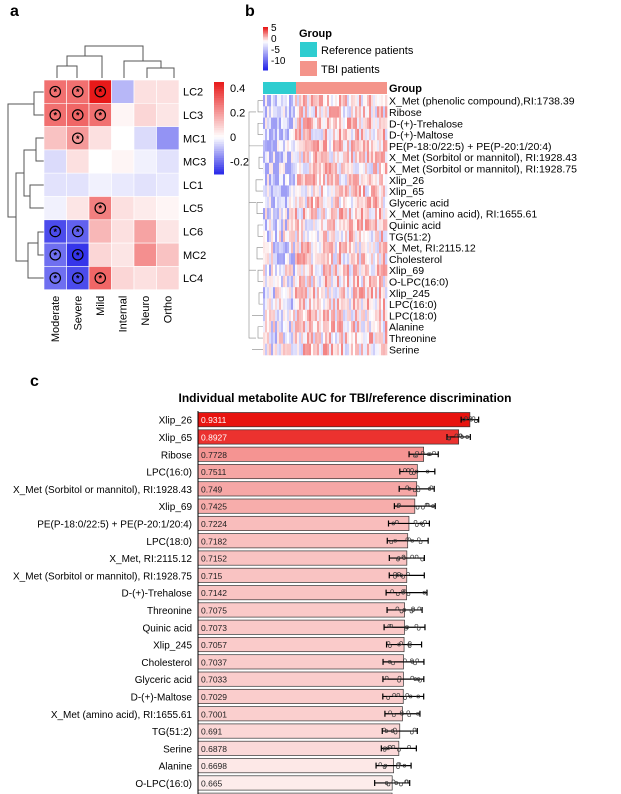 This screenshot has height=794, width=621. I want to click on auc-bar, so click(307, 472).